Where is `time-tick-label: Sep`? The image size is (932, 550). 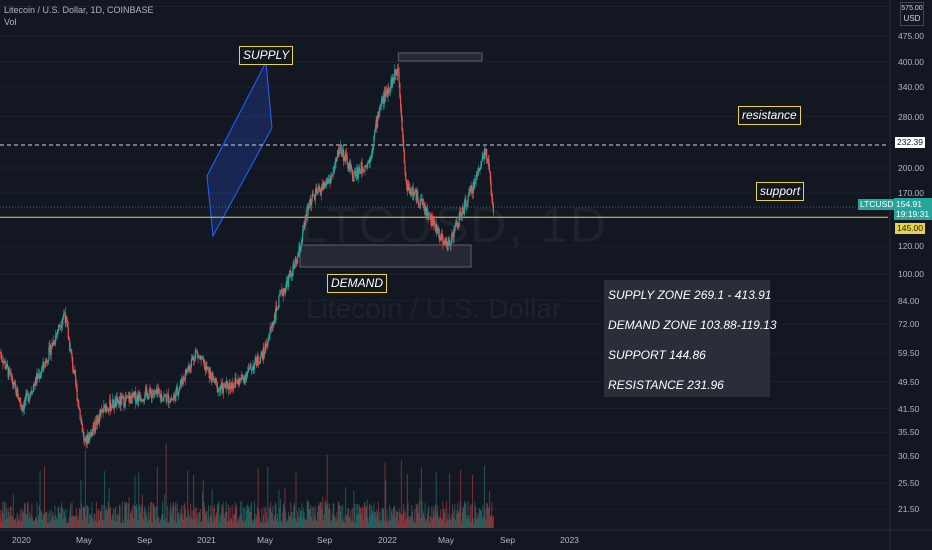
time-tick-label: Sep is located at coordinates (325, 540).